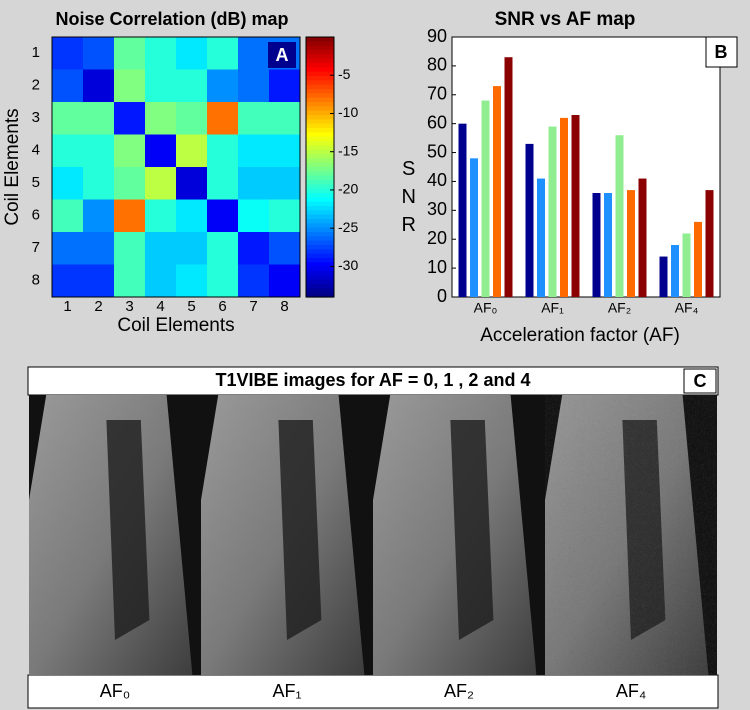  Describe the element at coordinates (437, 209) in the screenshot. I see `y-tick-label: 30` at that location.